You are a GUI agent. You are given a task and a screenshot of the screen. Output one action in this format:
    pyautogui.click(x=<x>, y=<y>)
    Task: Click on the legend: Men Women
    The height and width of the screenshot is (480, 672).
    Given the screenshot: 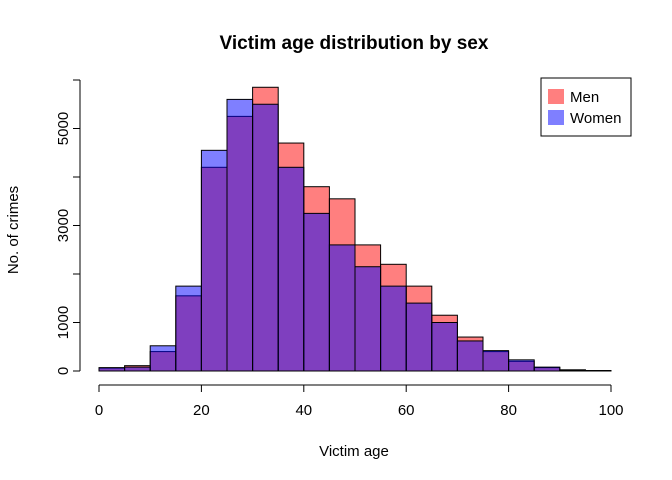 What is the action you would take?
    pyautogui.click(x=586, y=107)
    